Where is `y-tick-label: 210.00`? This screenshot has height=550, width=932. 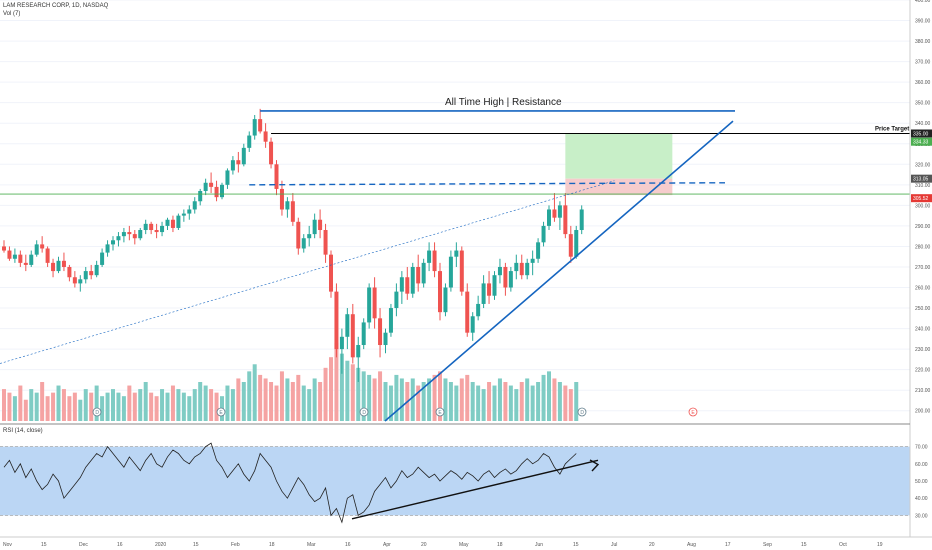 y-tick-label: 210.00 is located at coordinates (923, 391).